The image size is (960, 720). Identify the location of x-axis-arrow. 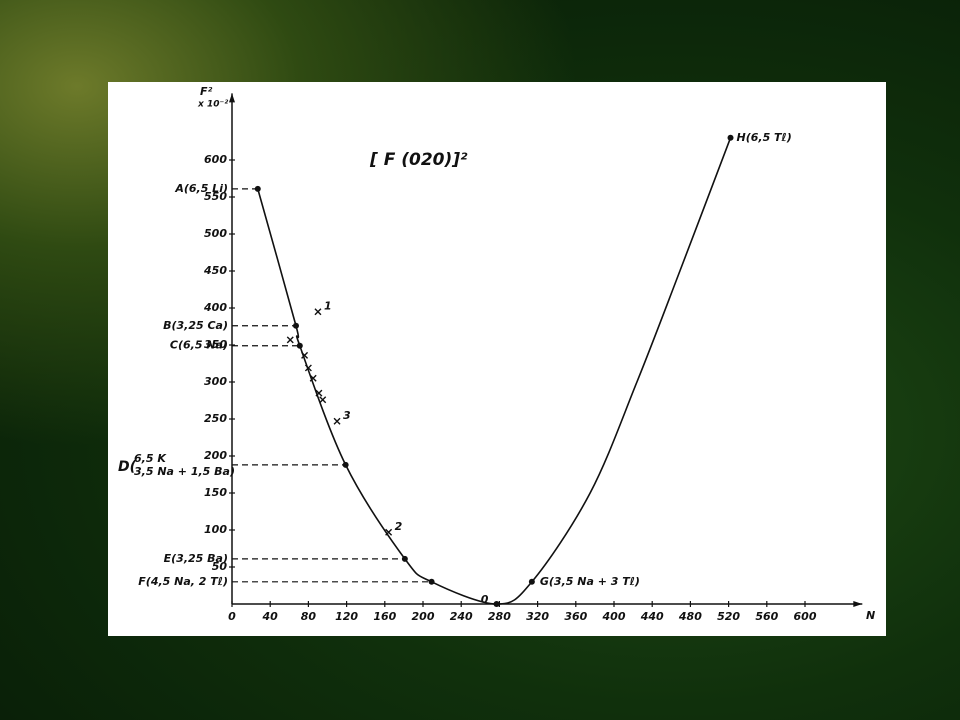
(858, 604).